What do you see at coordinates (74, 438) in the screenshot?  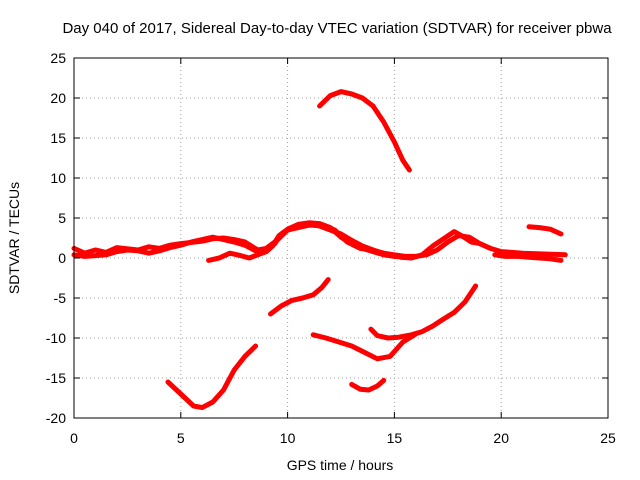 I see `x-tick-label-0: 0` at bounding box center [74, 438].